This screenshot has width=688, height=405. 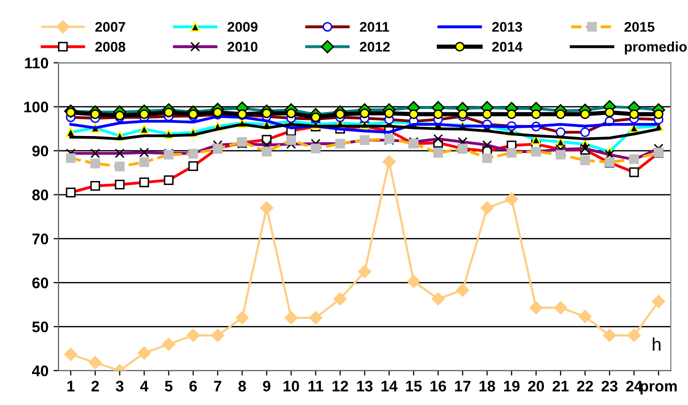 I want to click on legend-label: 2015, so click(x=639, y=27).